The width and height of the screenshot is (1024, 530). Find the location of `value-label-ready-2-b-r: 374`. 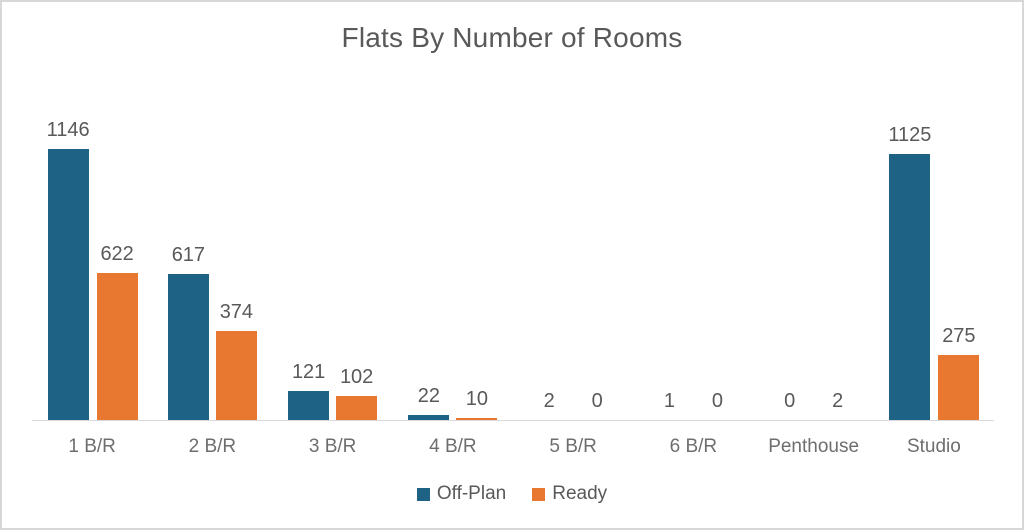

value-label-ready-2-b-r: 374 is located at coordinates (236, 312).